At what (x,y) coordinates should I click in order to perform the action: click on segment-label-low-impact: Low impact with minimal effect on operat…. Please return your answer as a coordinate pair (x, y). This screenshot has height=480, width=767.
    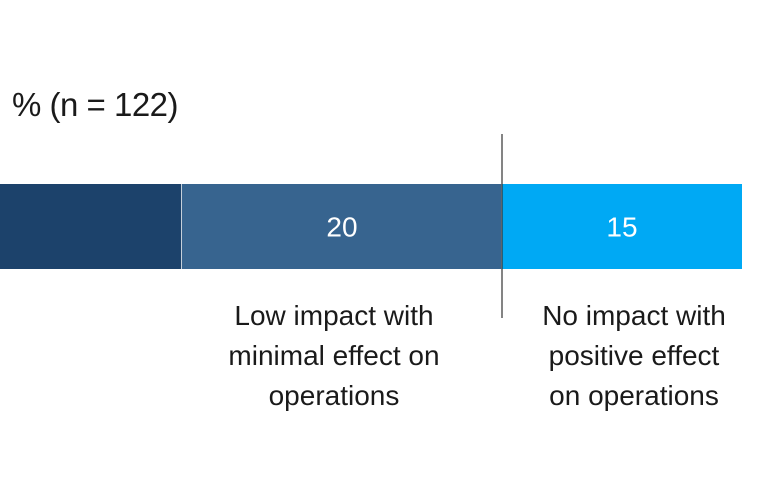
    Looking at the image, I should click on (334, 356).